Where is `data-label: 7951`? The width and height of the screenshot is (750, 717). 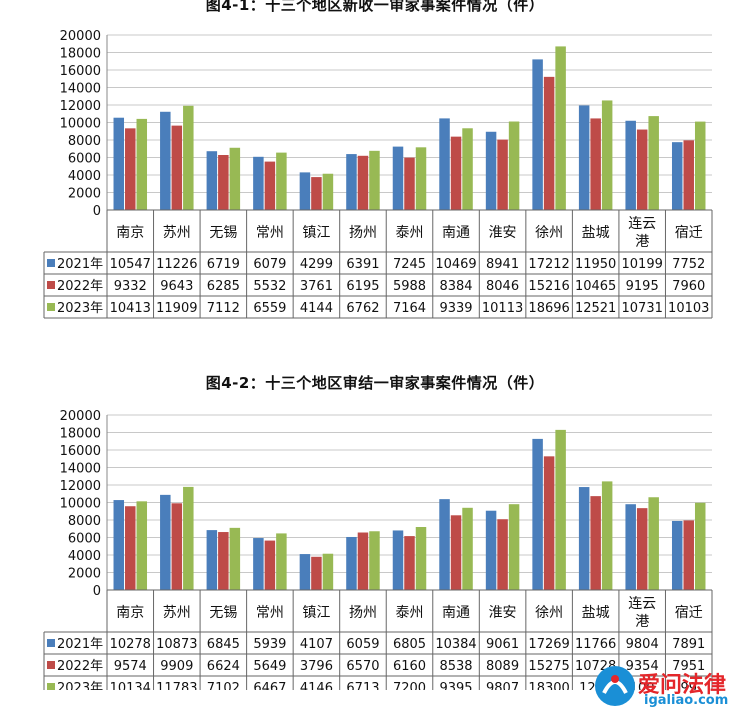
data-label: 7951 is located at coordinates (688, 666).